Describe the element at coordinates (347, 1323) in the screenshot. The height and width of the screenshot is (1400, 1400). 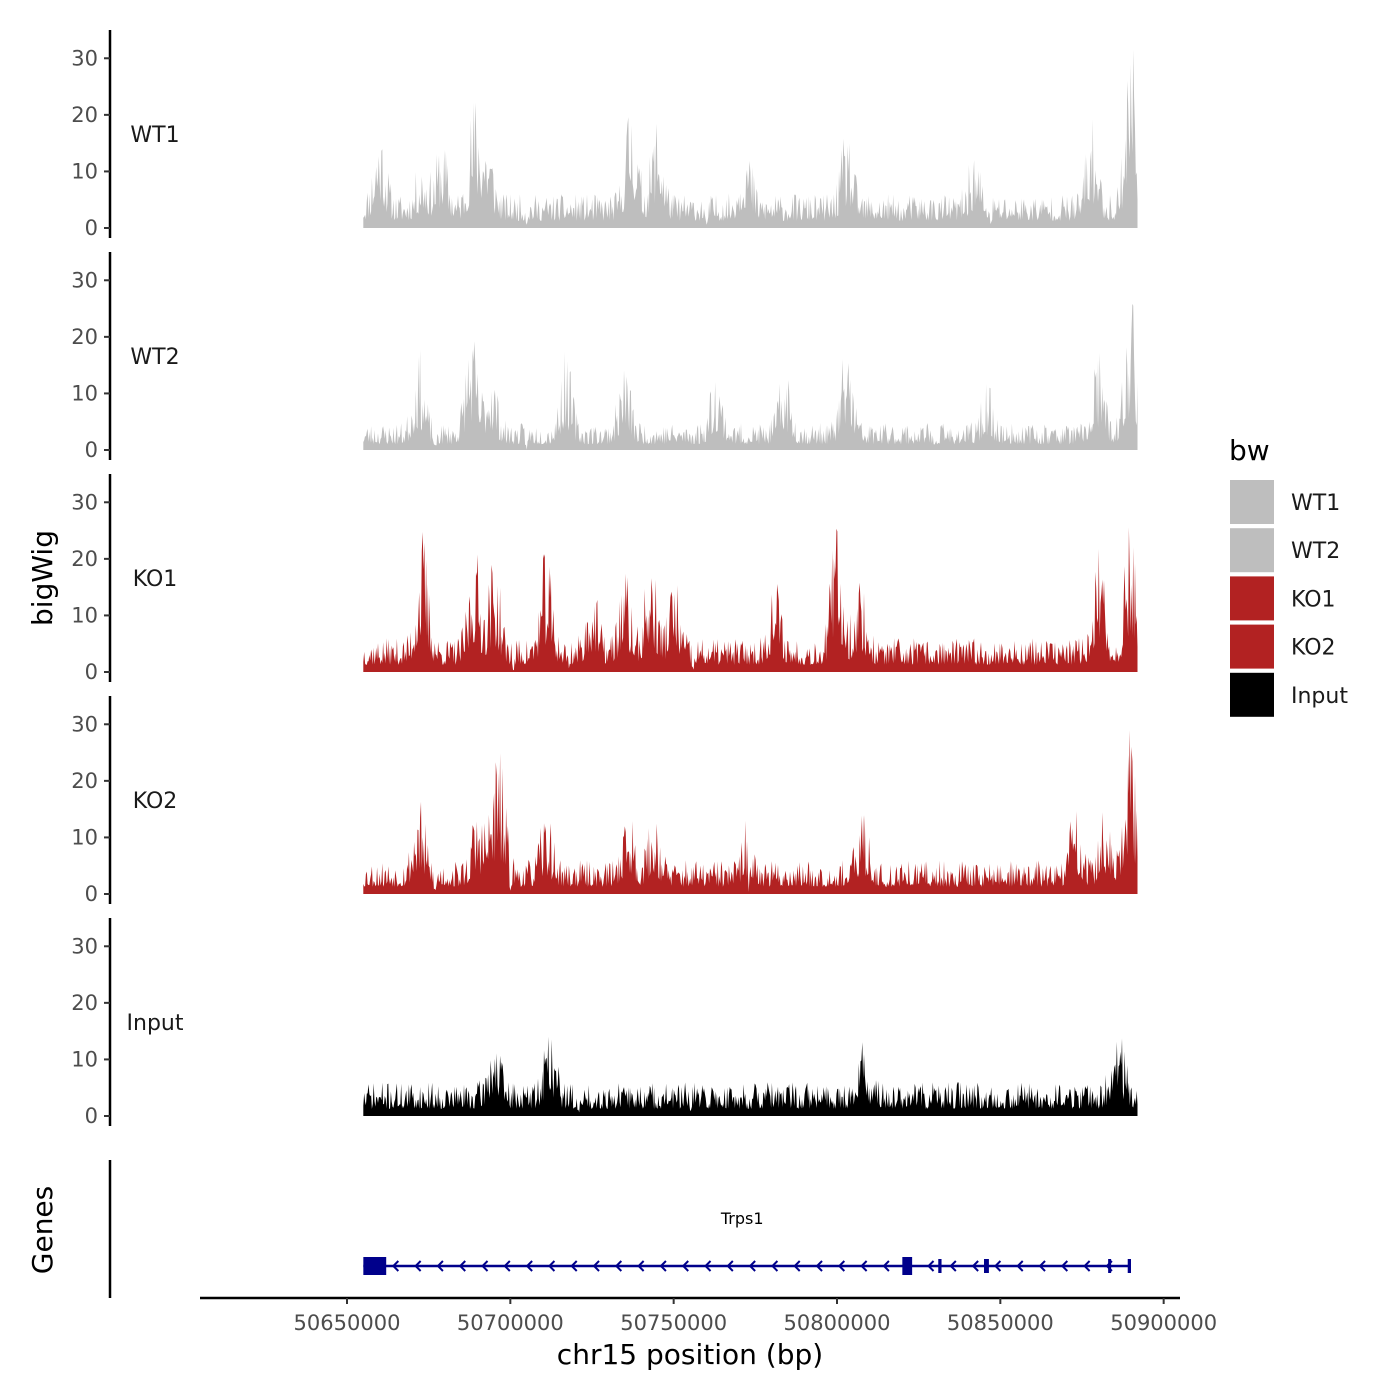
I see `x-tick-label: 50650000` at that location.